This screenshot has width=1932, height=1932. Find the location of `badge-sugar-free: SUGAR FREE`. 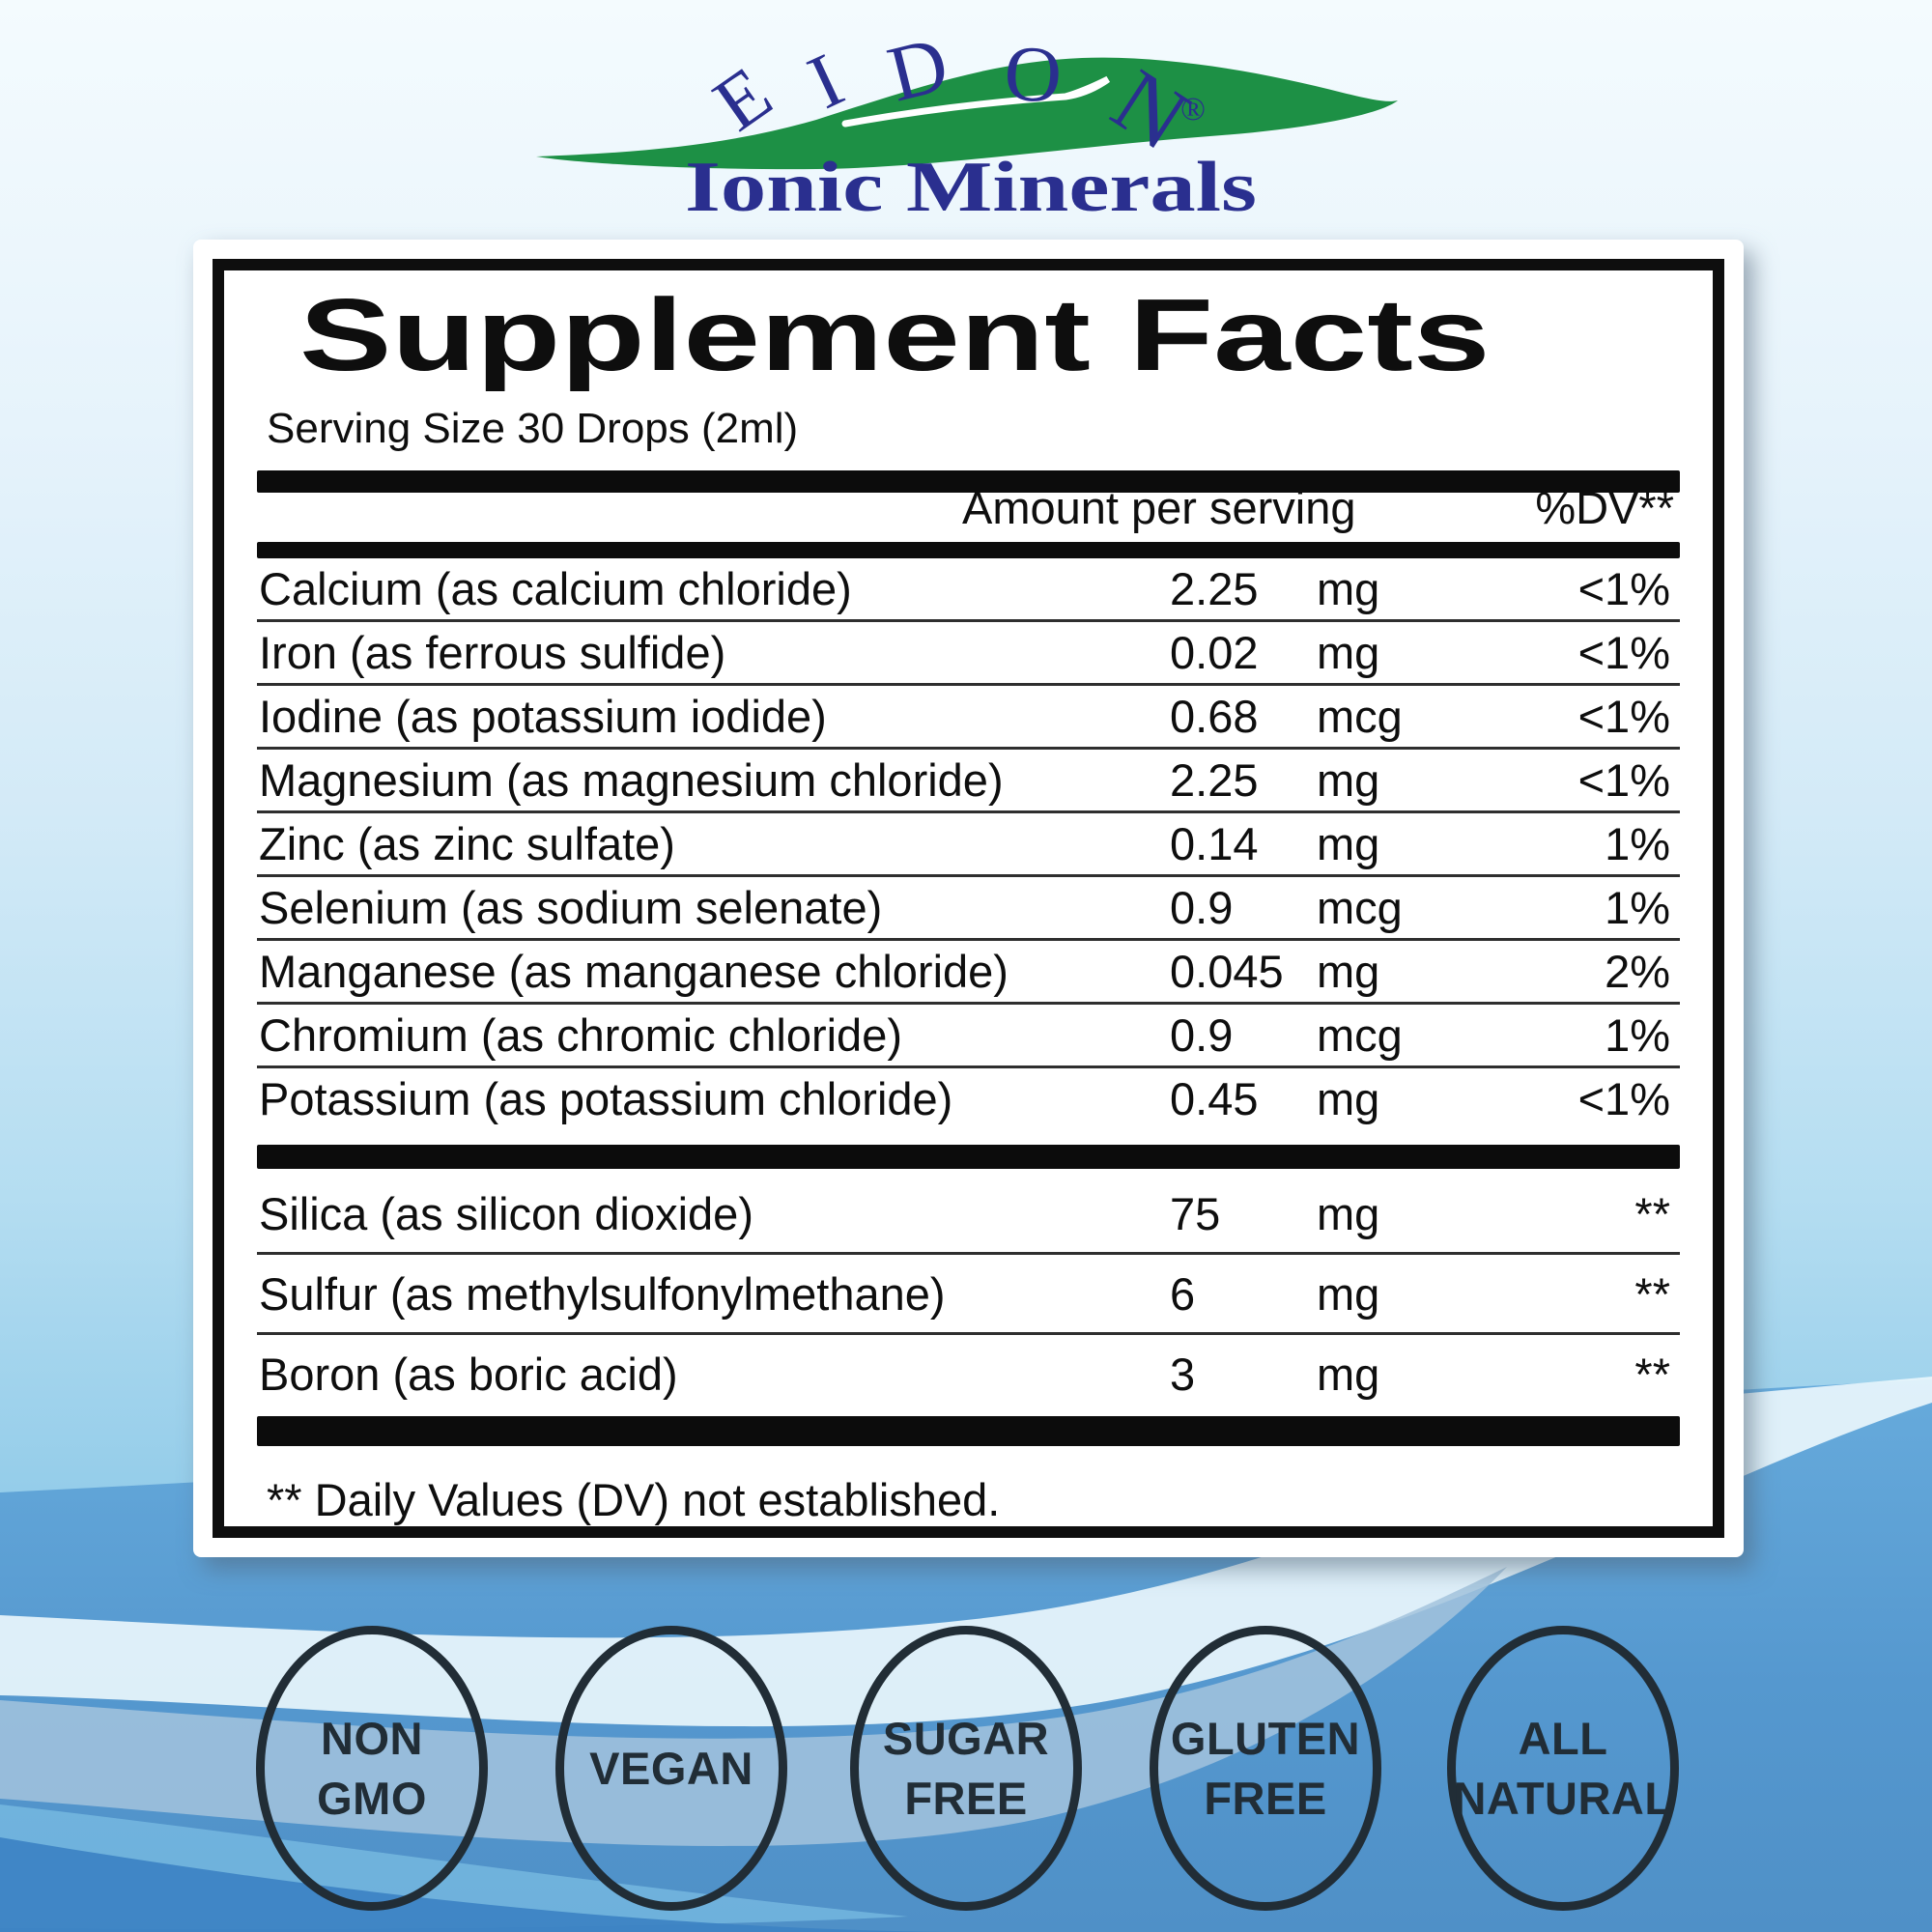

badge-sugar-free: SUGAR FREE is located at coordinates (966, 1768).